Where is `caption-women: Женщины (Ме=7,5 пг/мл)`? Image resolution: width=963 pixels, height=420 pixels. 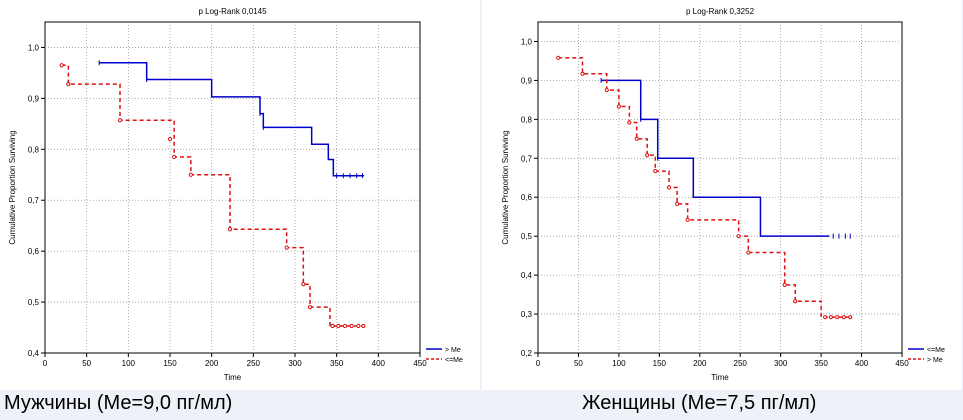 caption-women: Женщины (Ме=7,5 пг/мл) is located at coordinates (699, 403).